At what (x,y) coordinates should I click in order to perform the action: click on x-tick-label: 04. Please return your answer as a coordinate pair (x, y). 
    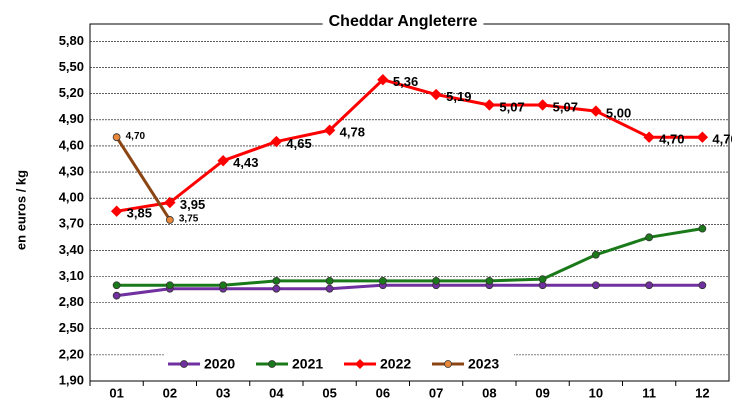
    Looking at the image, I should click on (276, 392).